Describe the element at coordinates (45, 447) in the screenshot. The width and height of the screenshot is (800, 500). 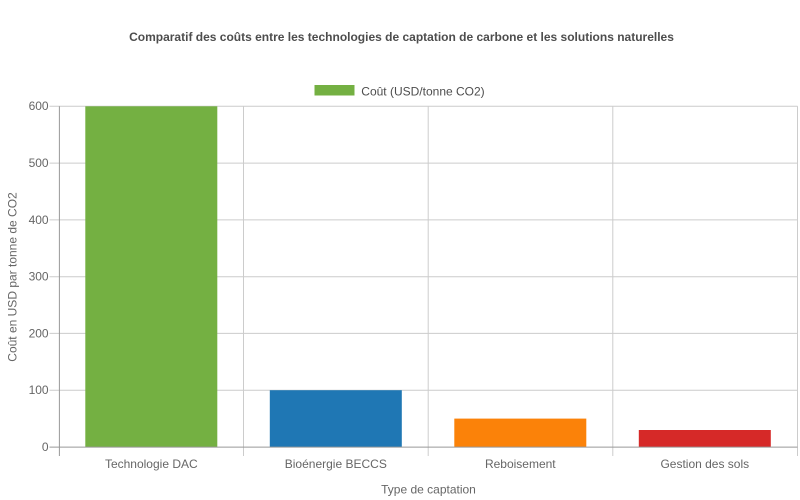
I see `svg-text: 0` at that location.